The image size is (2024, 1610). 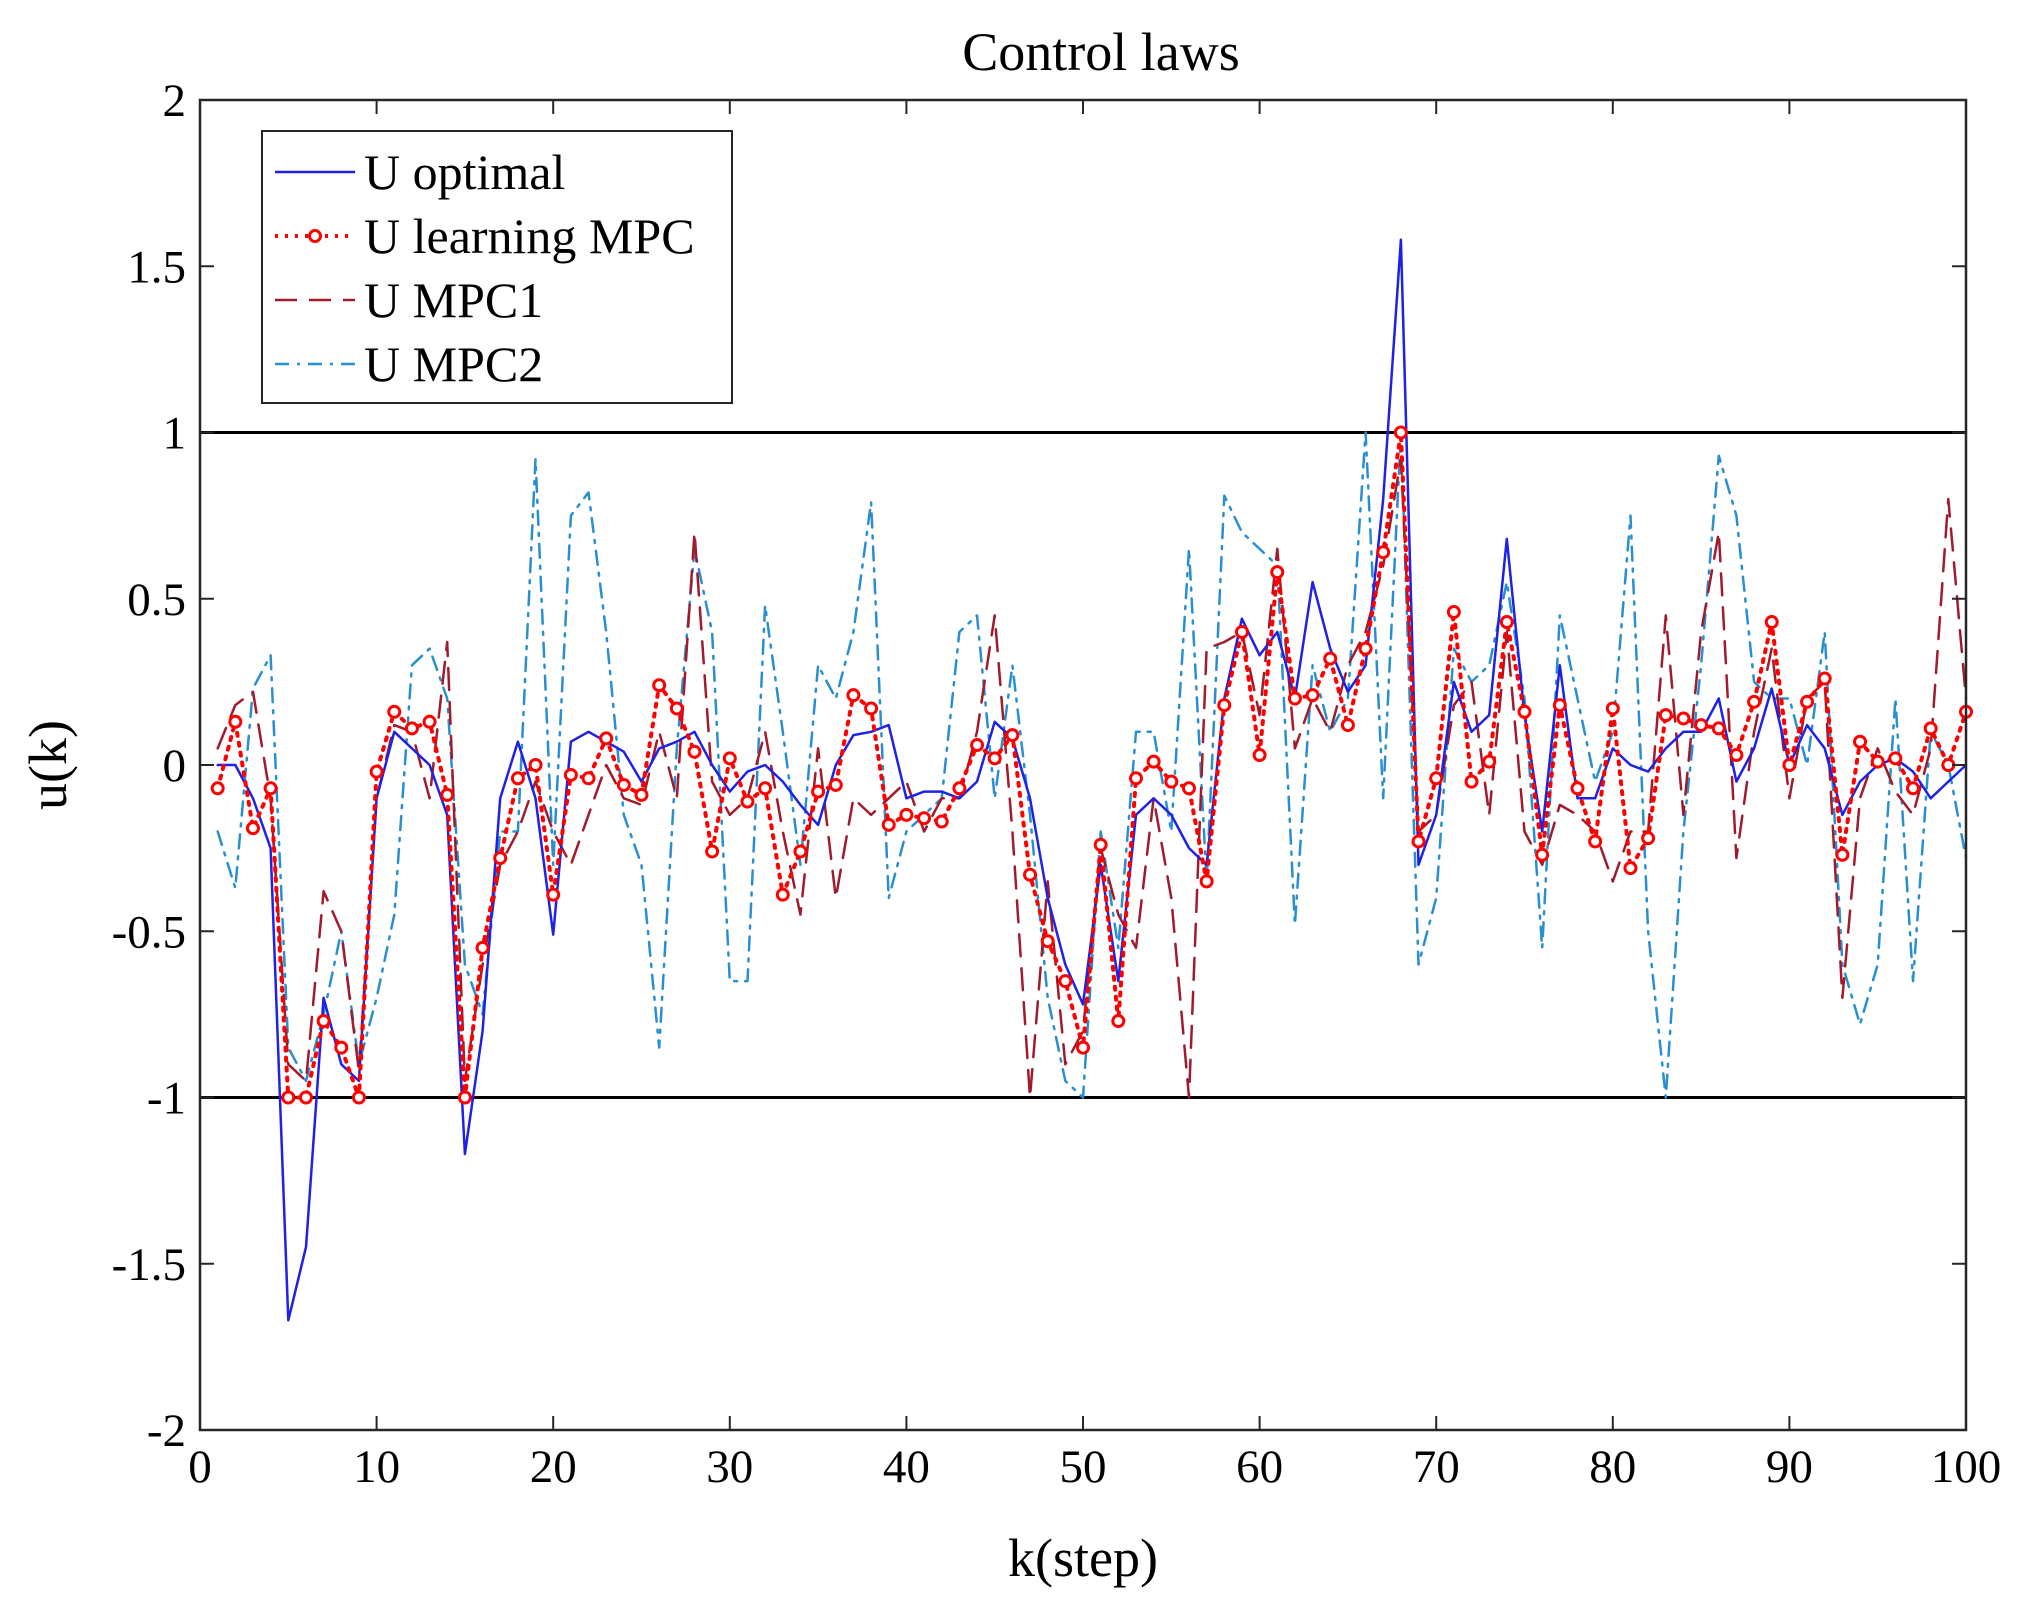 I want to click on x-tick-label: 40, so click(x=906, y=1467).